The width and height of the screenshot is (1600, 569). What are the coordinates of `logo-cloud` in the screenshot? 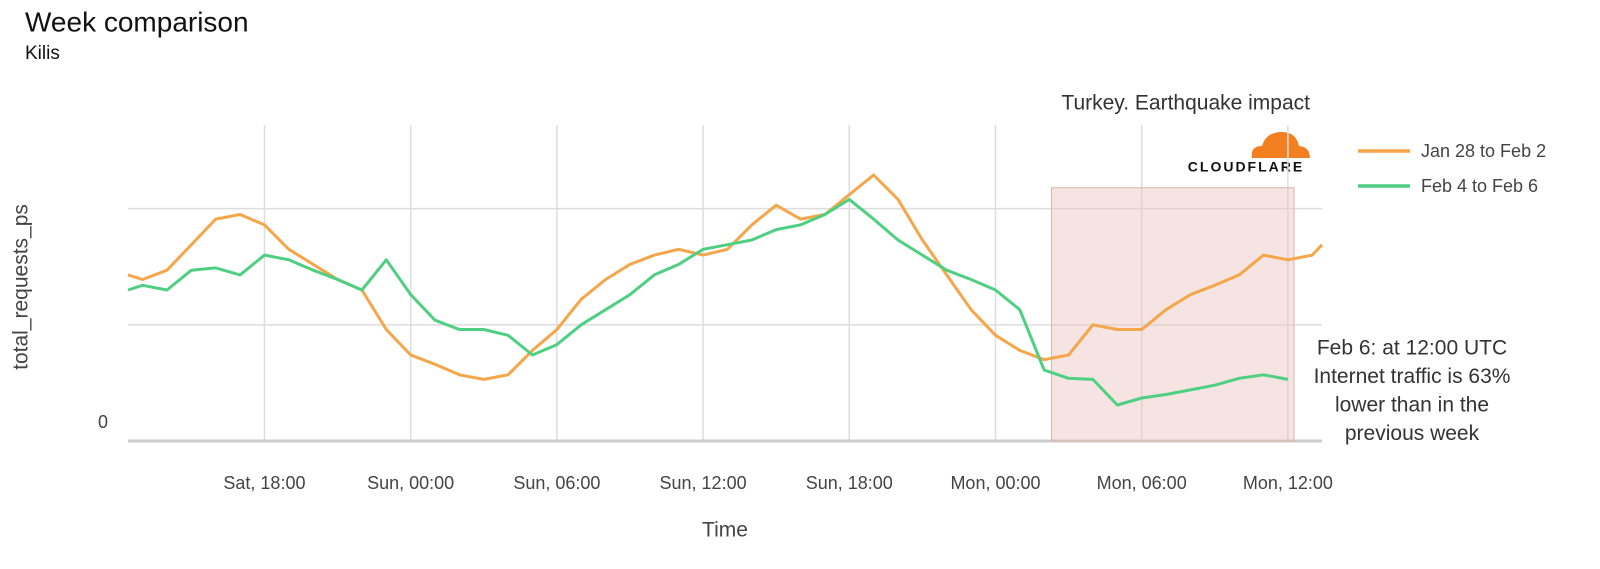 It's located at (1280, 145).